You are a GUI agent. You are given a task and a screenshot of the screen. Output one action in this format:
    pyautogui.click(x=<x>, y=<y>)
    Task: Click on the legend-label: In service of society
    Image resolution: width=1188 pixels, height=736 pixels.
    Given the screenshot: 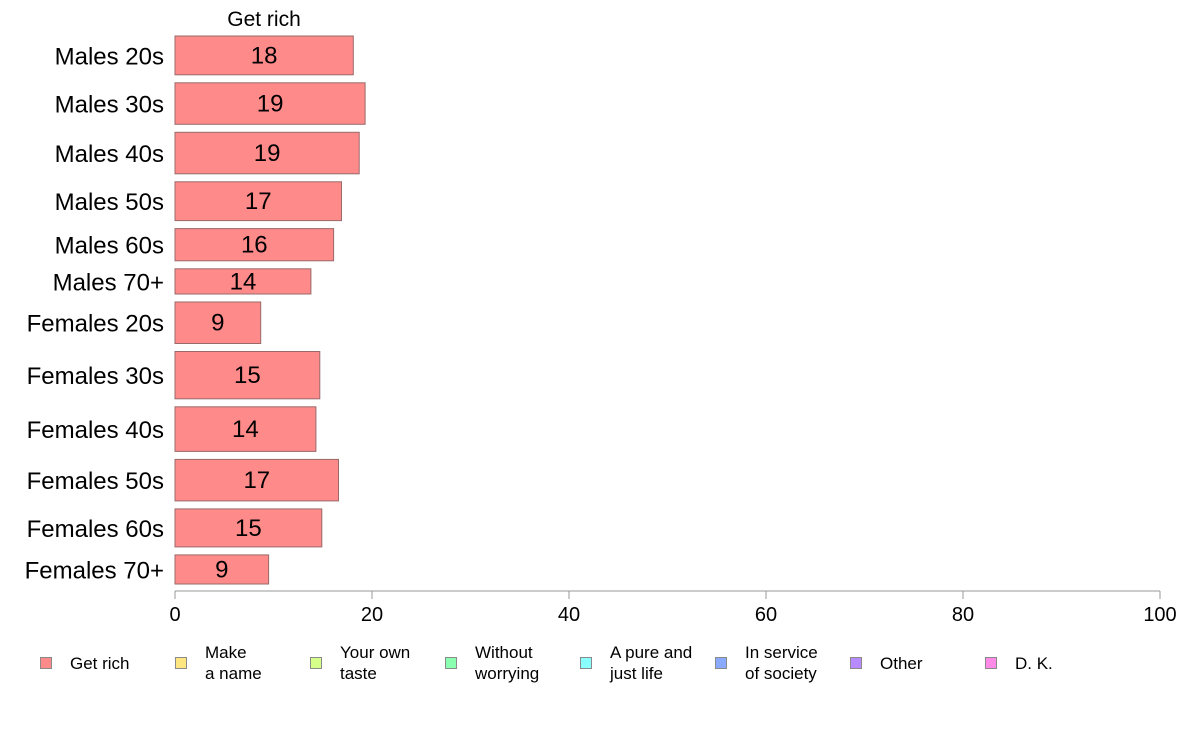 What is the action you would take?
    pyautogui.click(x=781, y=663)
    